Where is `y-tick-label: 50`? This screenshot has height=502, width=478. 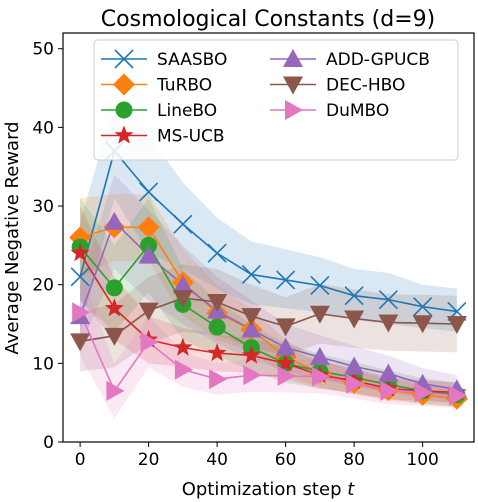
y-tick-label: 50 is located at coordinates (43, 50).